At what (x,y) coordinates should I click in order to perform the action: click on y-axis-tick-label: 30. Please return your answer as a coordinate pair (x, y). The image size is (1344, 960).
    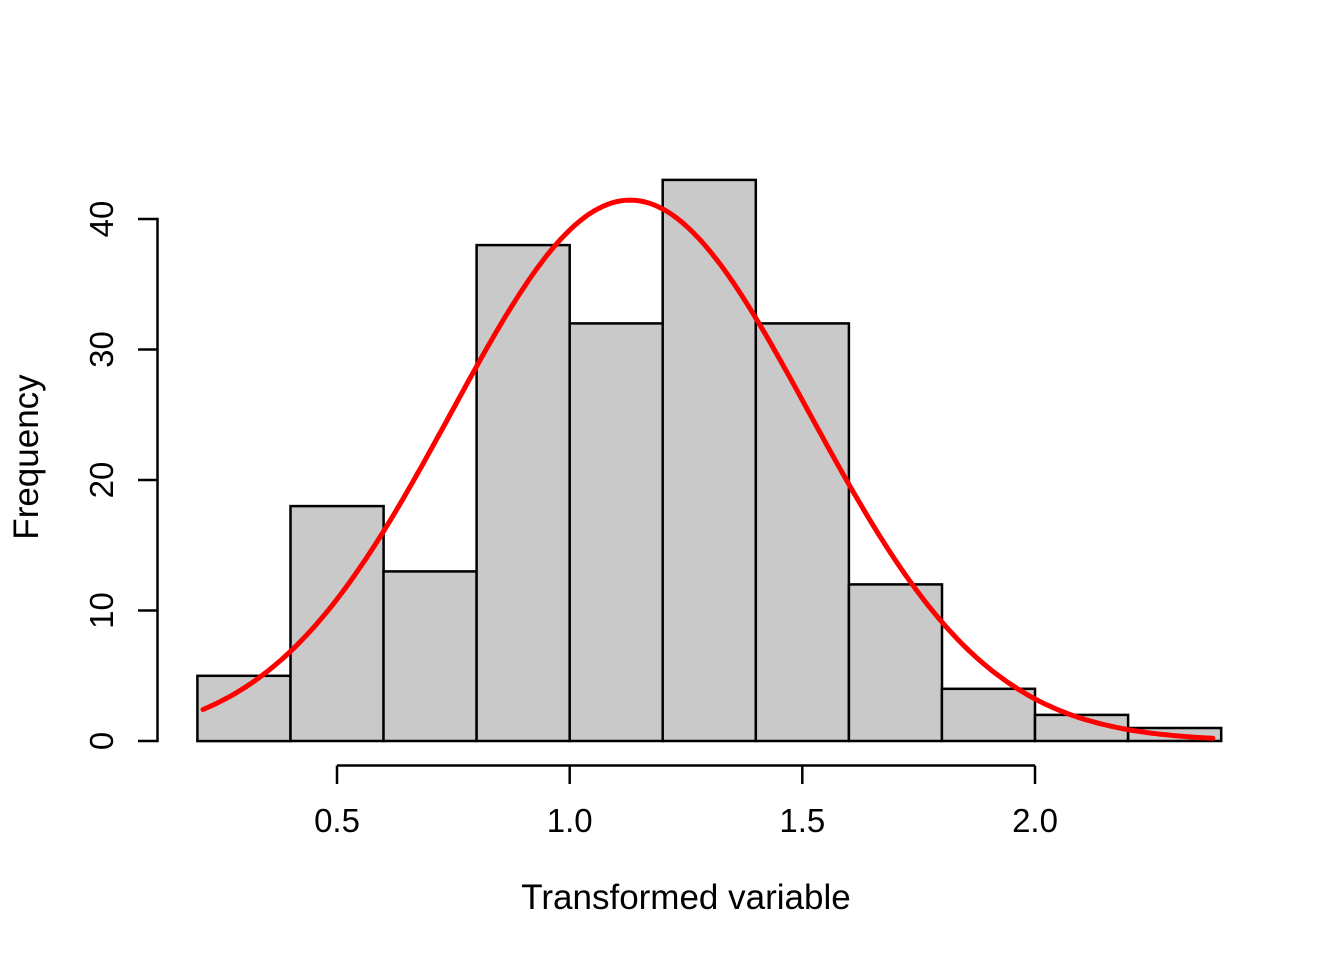
    Looking at the image, I should click on (101, 349).